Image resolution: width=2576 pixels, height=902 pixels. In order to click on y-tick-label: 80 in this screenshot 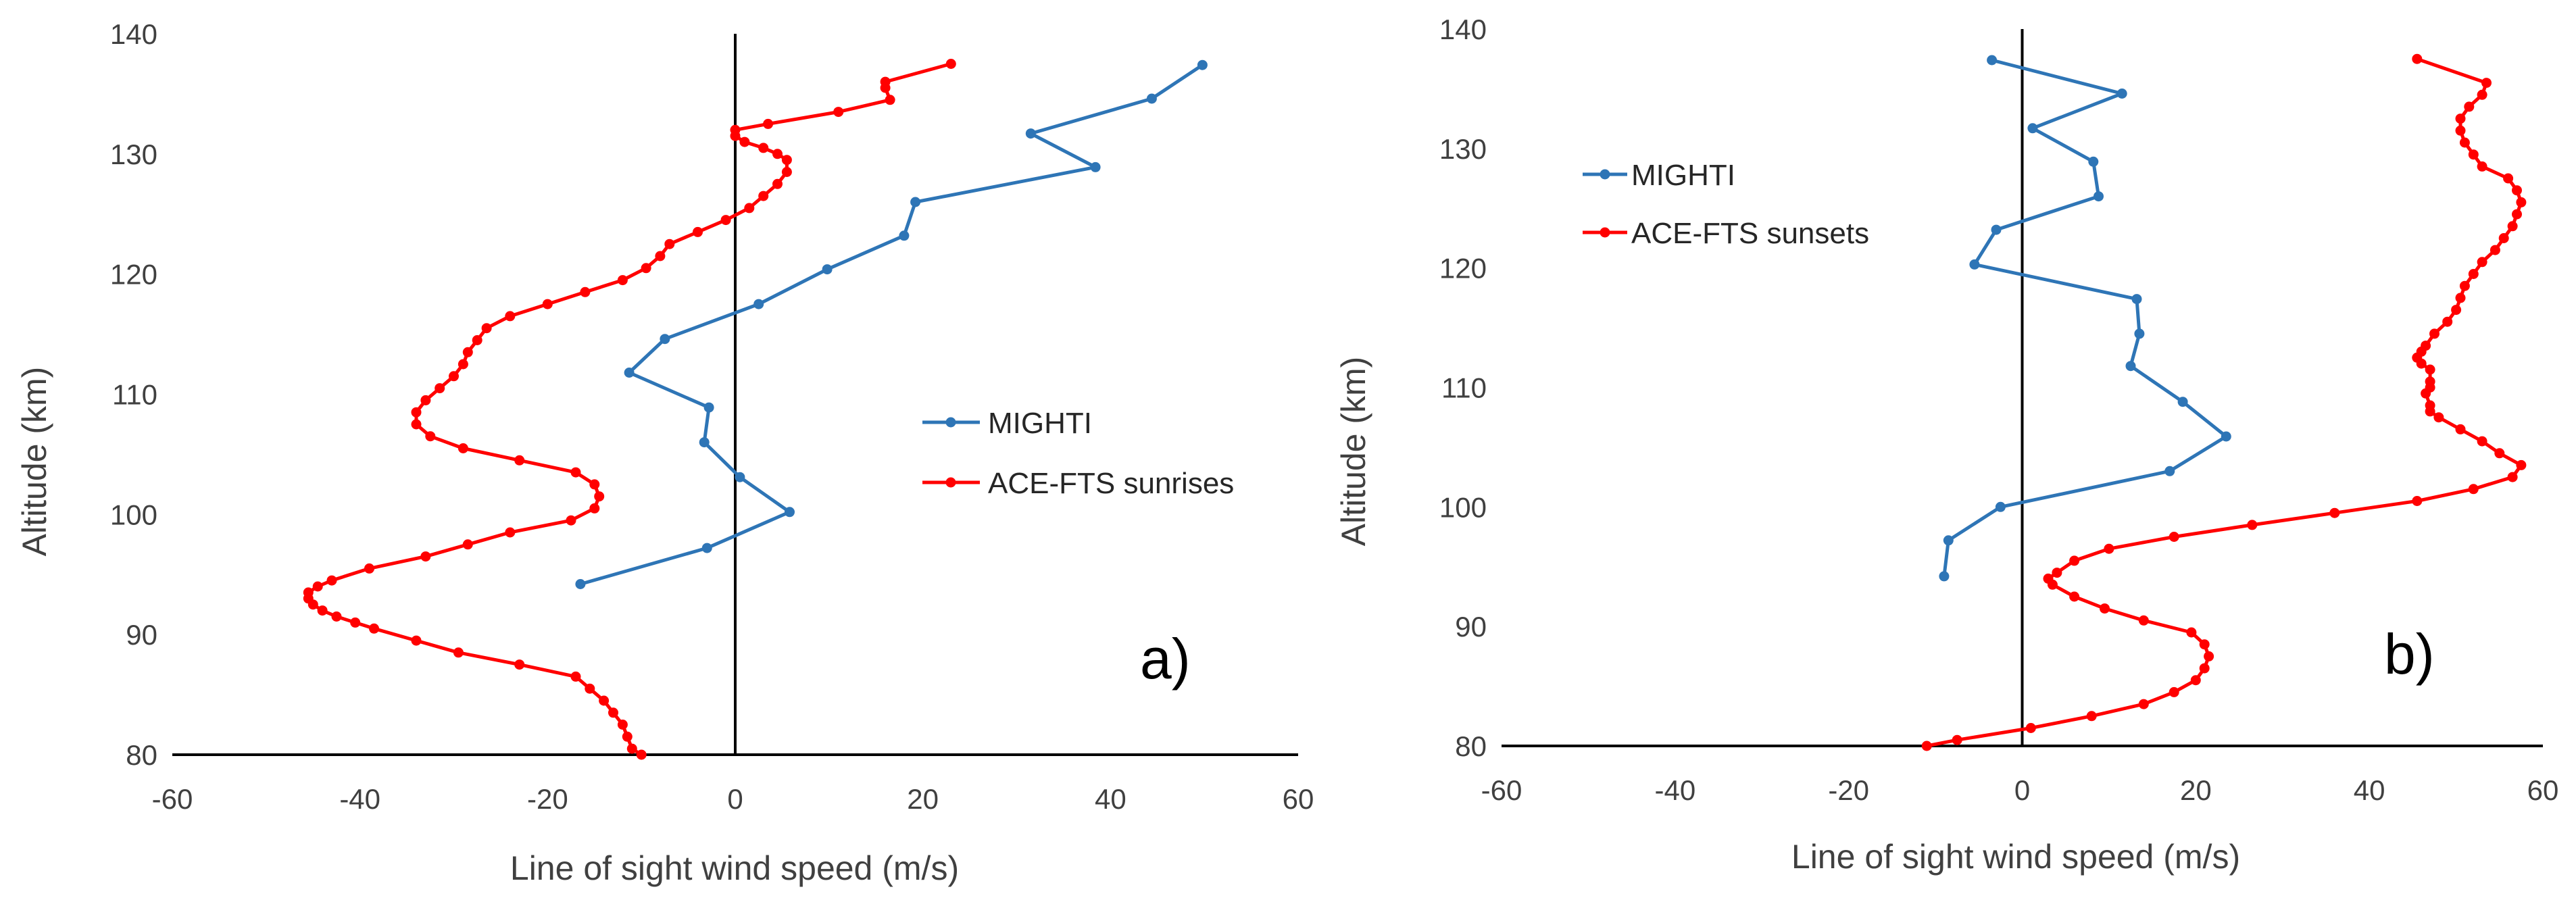, I will do `click(142, 755)`.